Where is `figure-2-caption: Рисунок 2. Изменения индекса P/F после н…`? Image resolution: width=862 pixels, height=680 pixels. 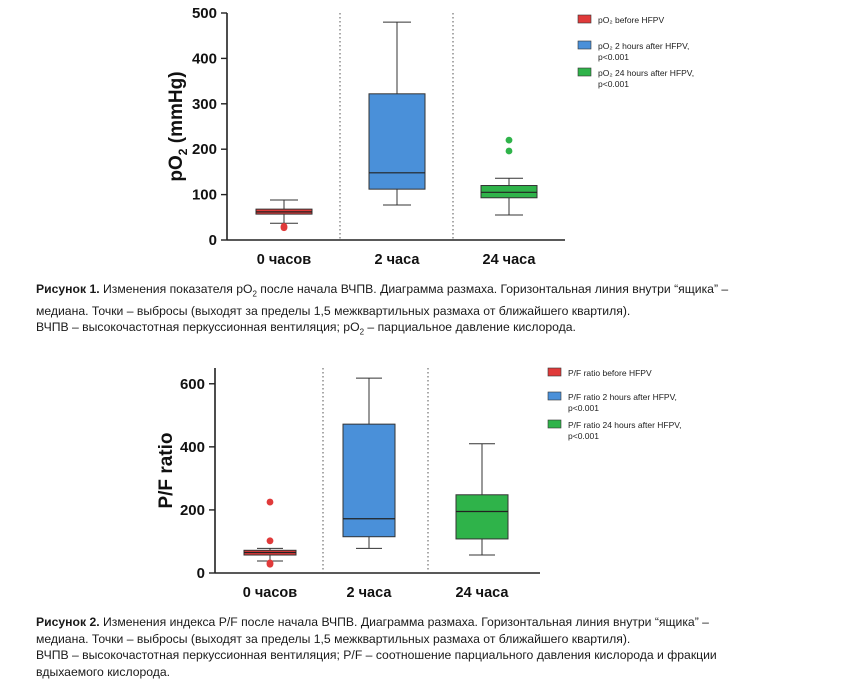
figure-2-caption: Рисунок 2. Изменения индекса P/F после н… is located at coordinates (436, 647).